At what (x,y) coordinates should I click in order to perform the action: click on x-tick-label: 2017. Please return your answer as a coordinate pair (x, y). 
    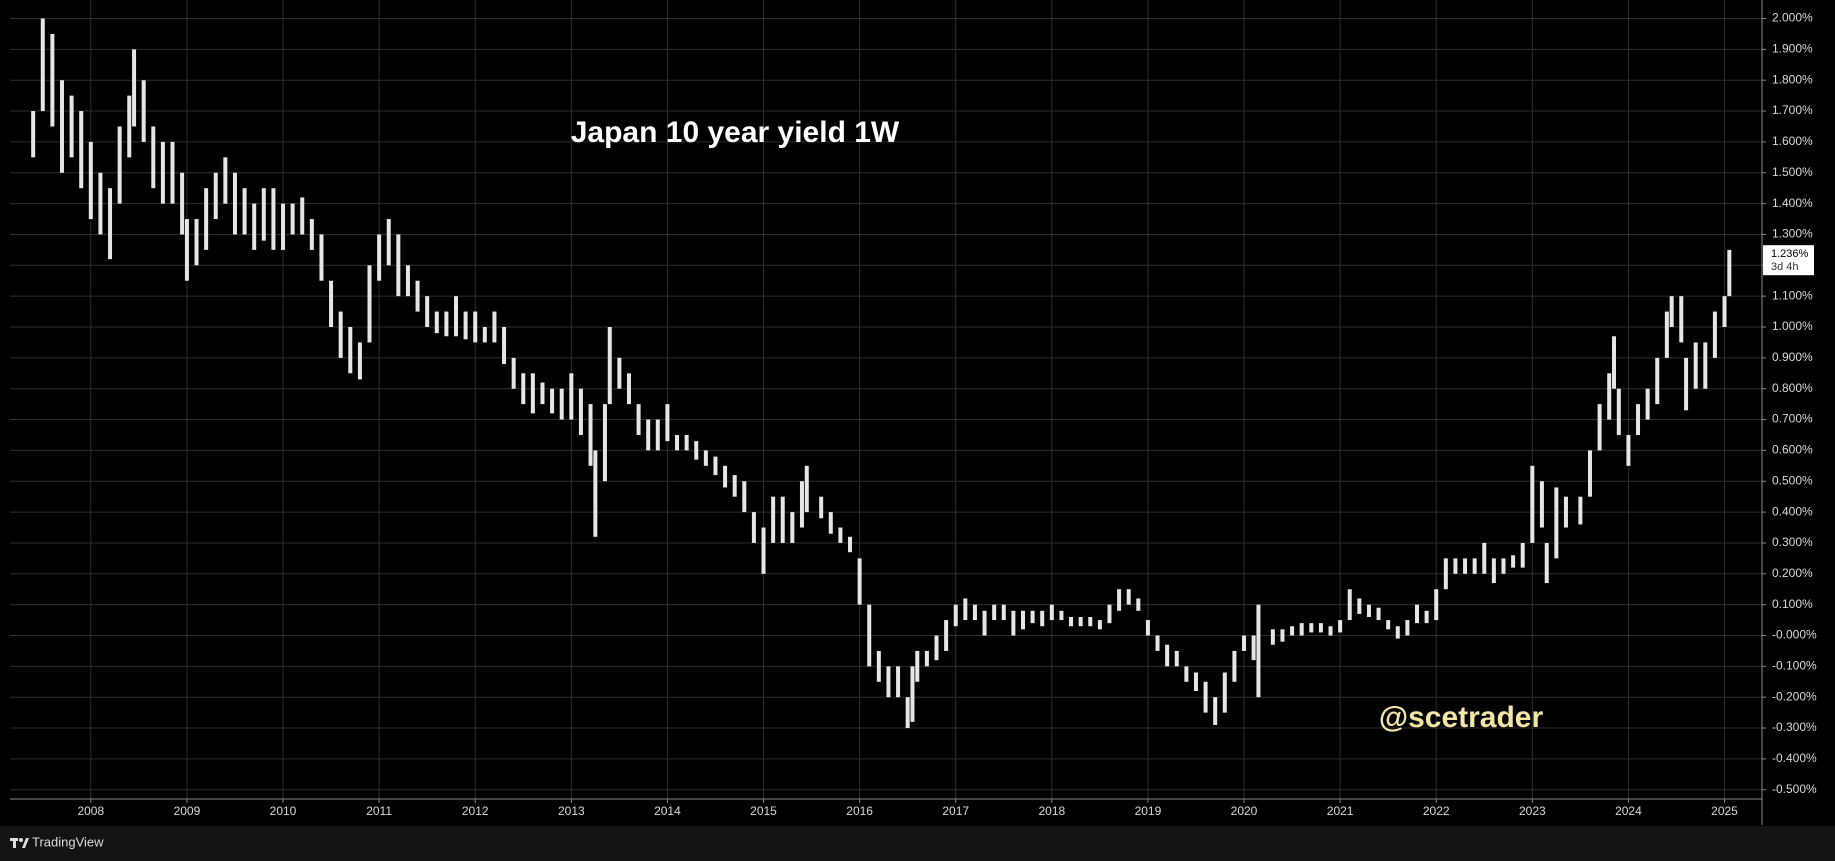
    Looking at the image, I should click on (955, 811).